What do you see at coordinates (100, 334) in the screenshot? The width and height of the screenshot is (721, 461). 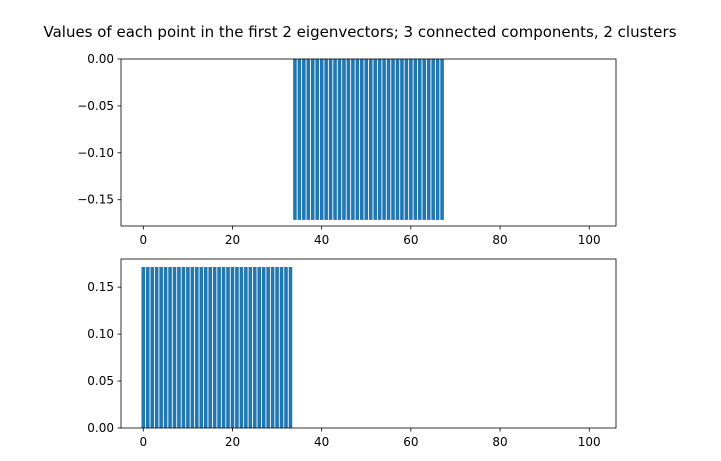 I see `y-tick-label: 0.10` at bounding box center [100, 334].